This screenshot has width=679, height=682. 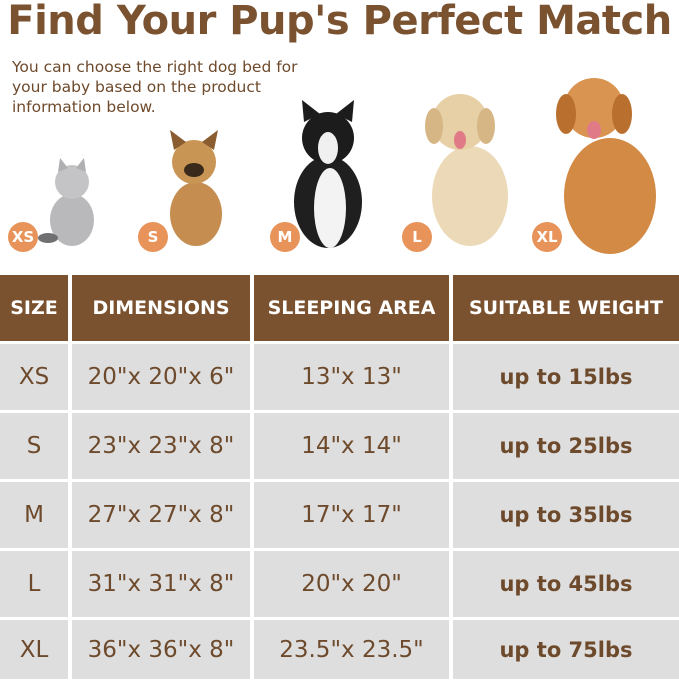 I want to click on size-badge-xs: XS, so click(x=23, y=237).